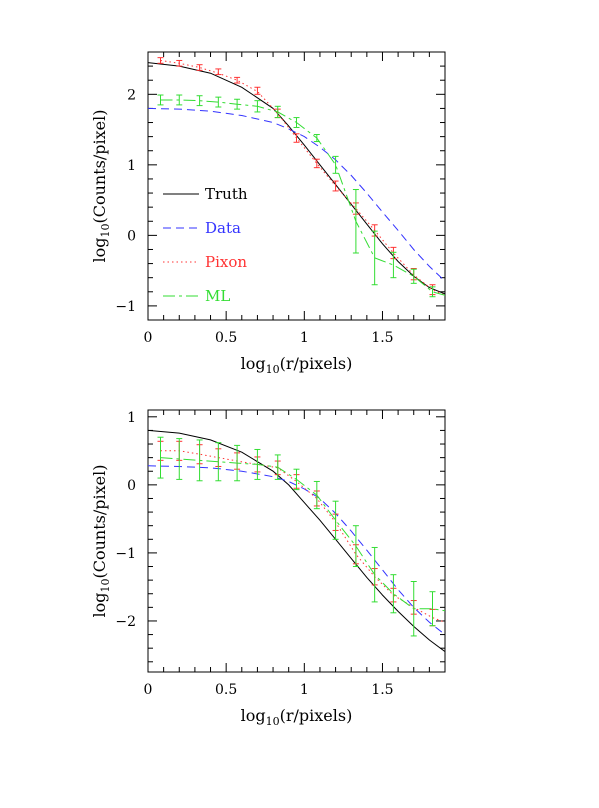 This screenshot has width=599, height=808. What do you see at coordinates (217, 296) in the screenshot?
I see `legend-label-ml: ML` at bounding box center [217, 296].